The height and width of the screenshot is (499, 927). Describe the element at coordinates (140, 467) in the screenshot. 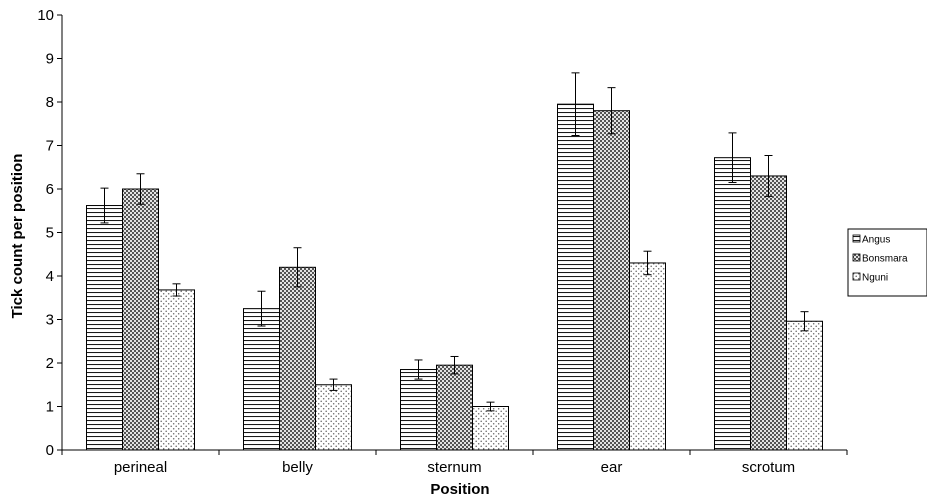

I see `x-tick-label: perineal` at that location.